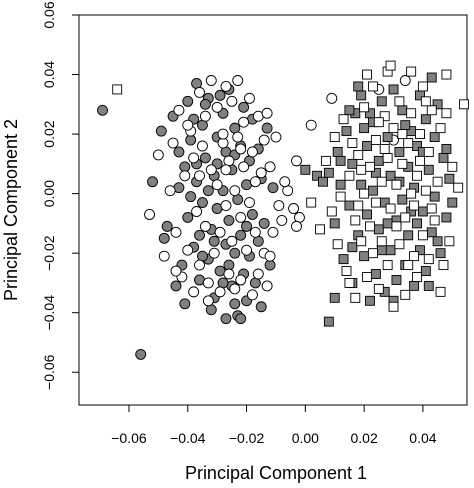  What do you see at coordinates (11, 210) in the screenshot?
I see `y-axis-label: Principal Component 2` at bounding box center [11, 210].